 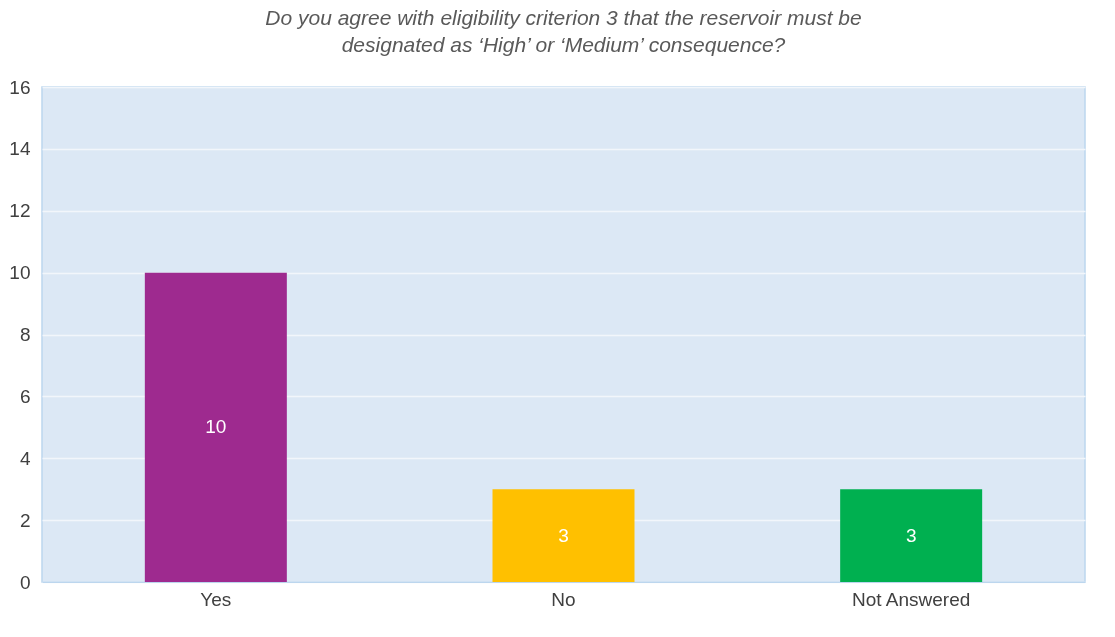 I want to click on x-tick-label: Yes, so click(x=216, y=599).